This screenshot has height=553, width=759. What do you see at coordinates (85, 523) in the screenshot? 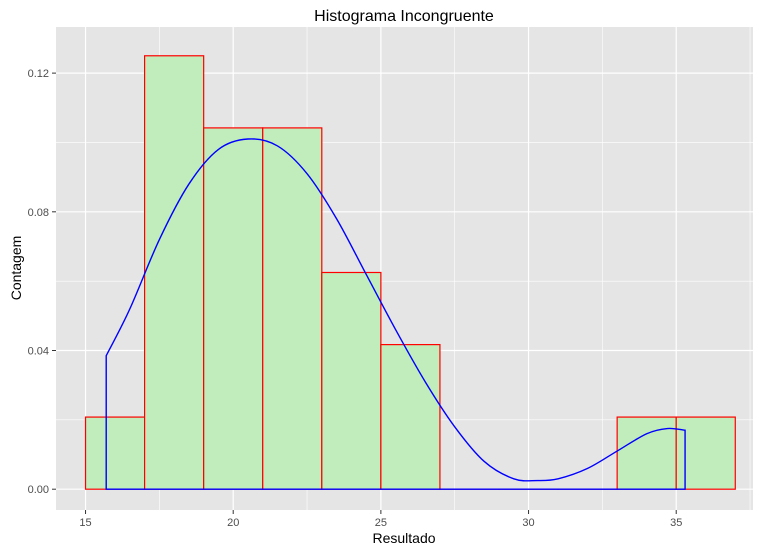
I see `x-tick-label: 15` at bounding box center [85, 523].